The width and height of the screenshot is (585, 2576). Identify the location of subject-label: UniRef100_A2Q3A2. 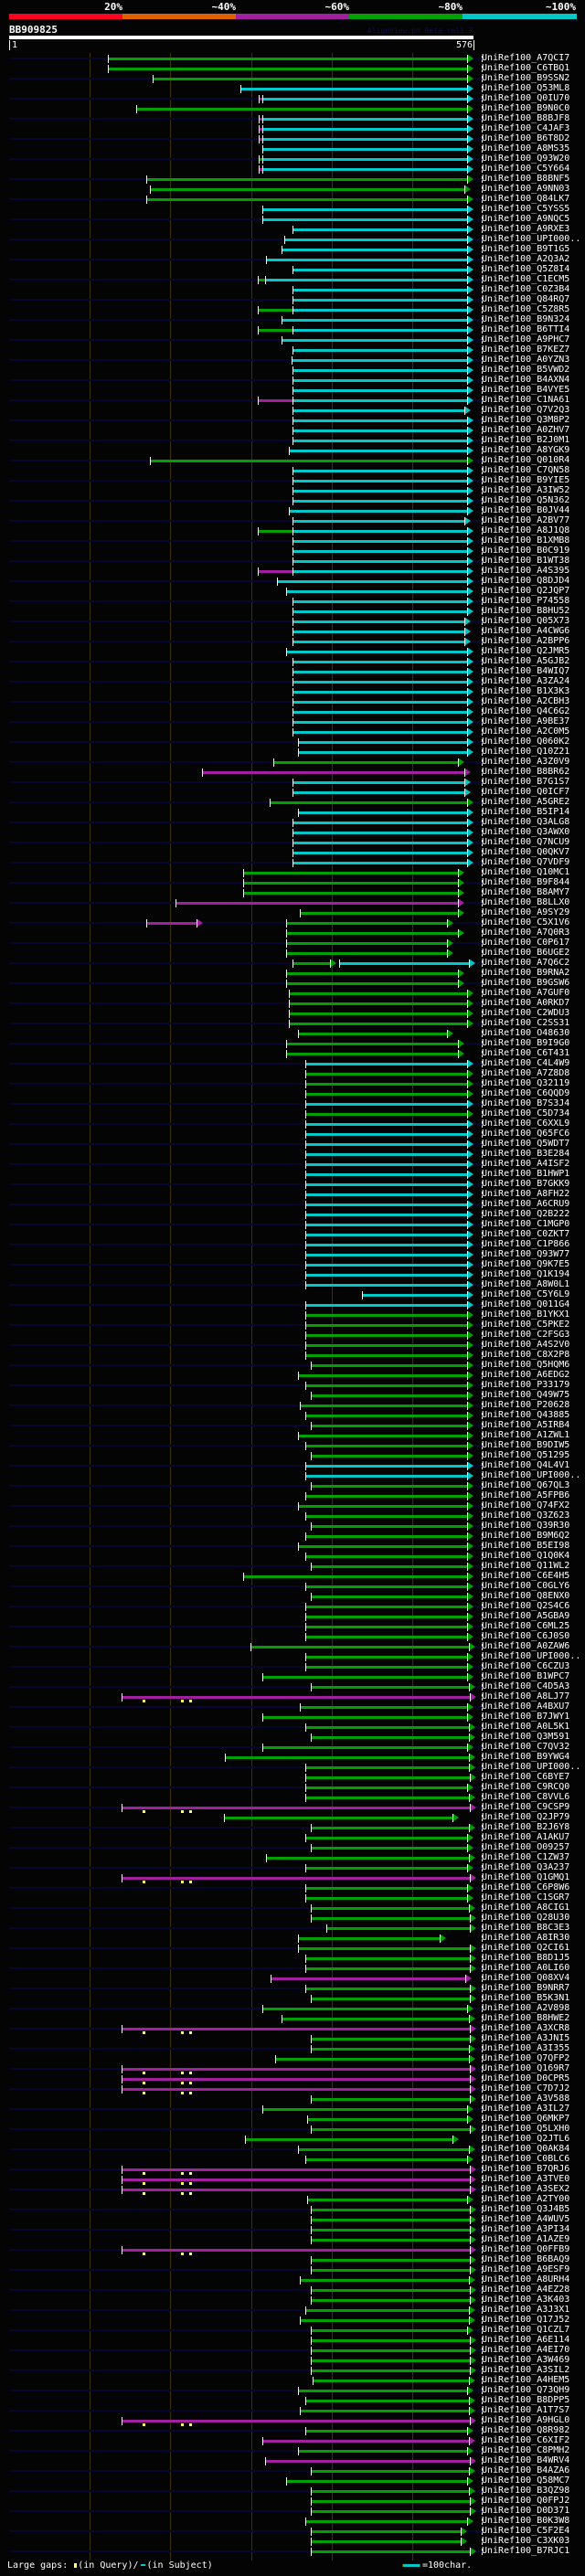
(526, 259).